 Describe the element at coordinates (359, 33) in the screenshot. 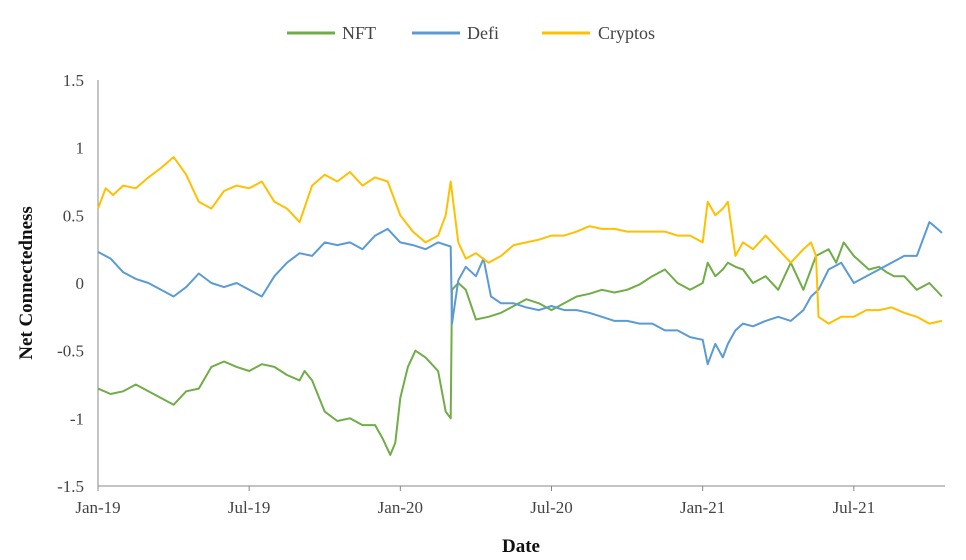

I see `legend-label-nft: NFT` at that location.